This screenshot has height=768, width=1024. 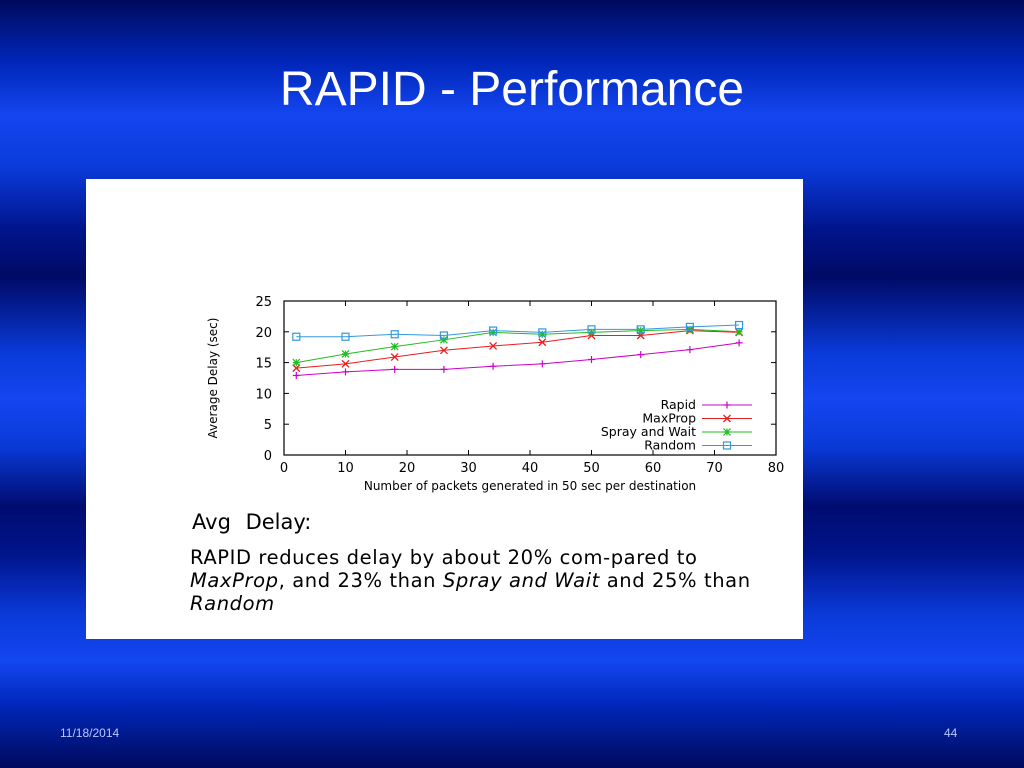 I want to click on x-tick-label: 10, so click(x=345, y=468).